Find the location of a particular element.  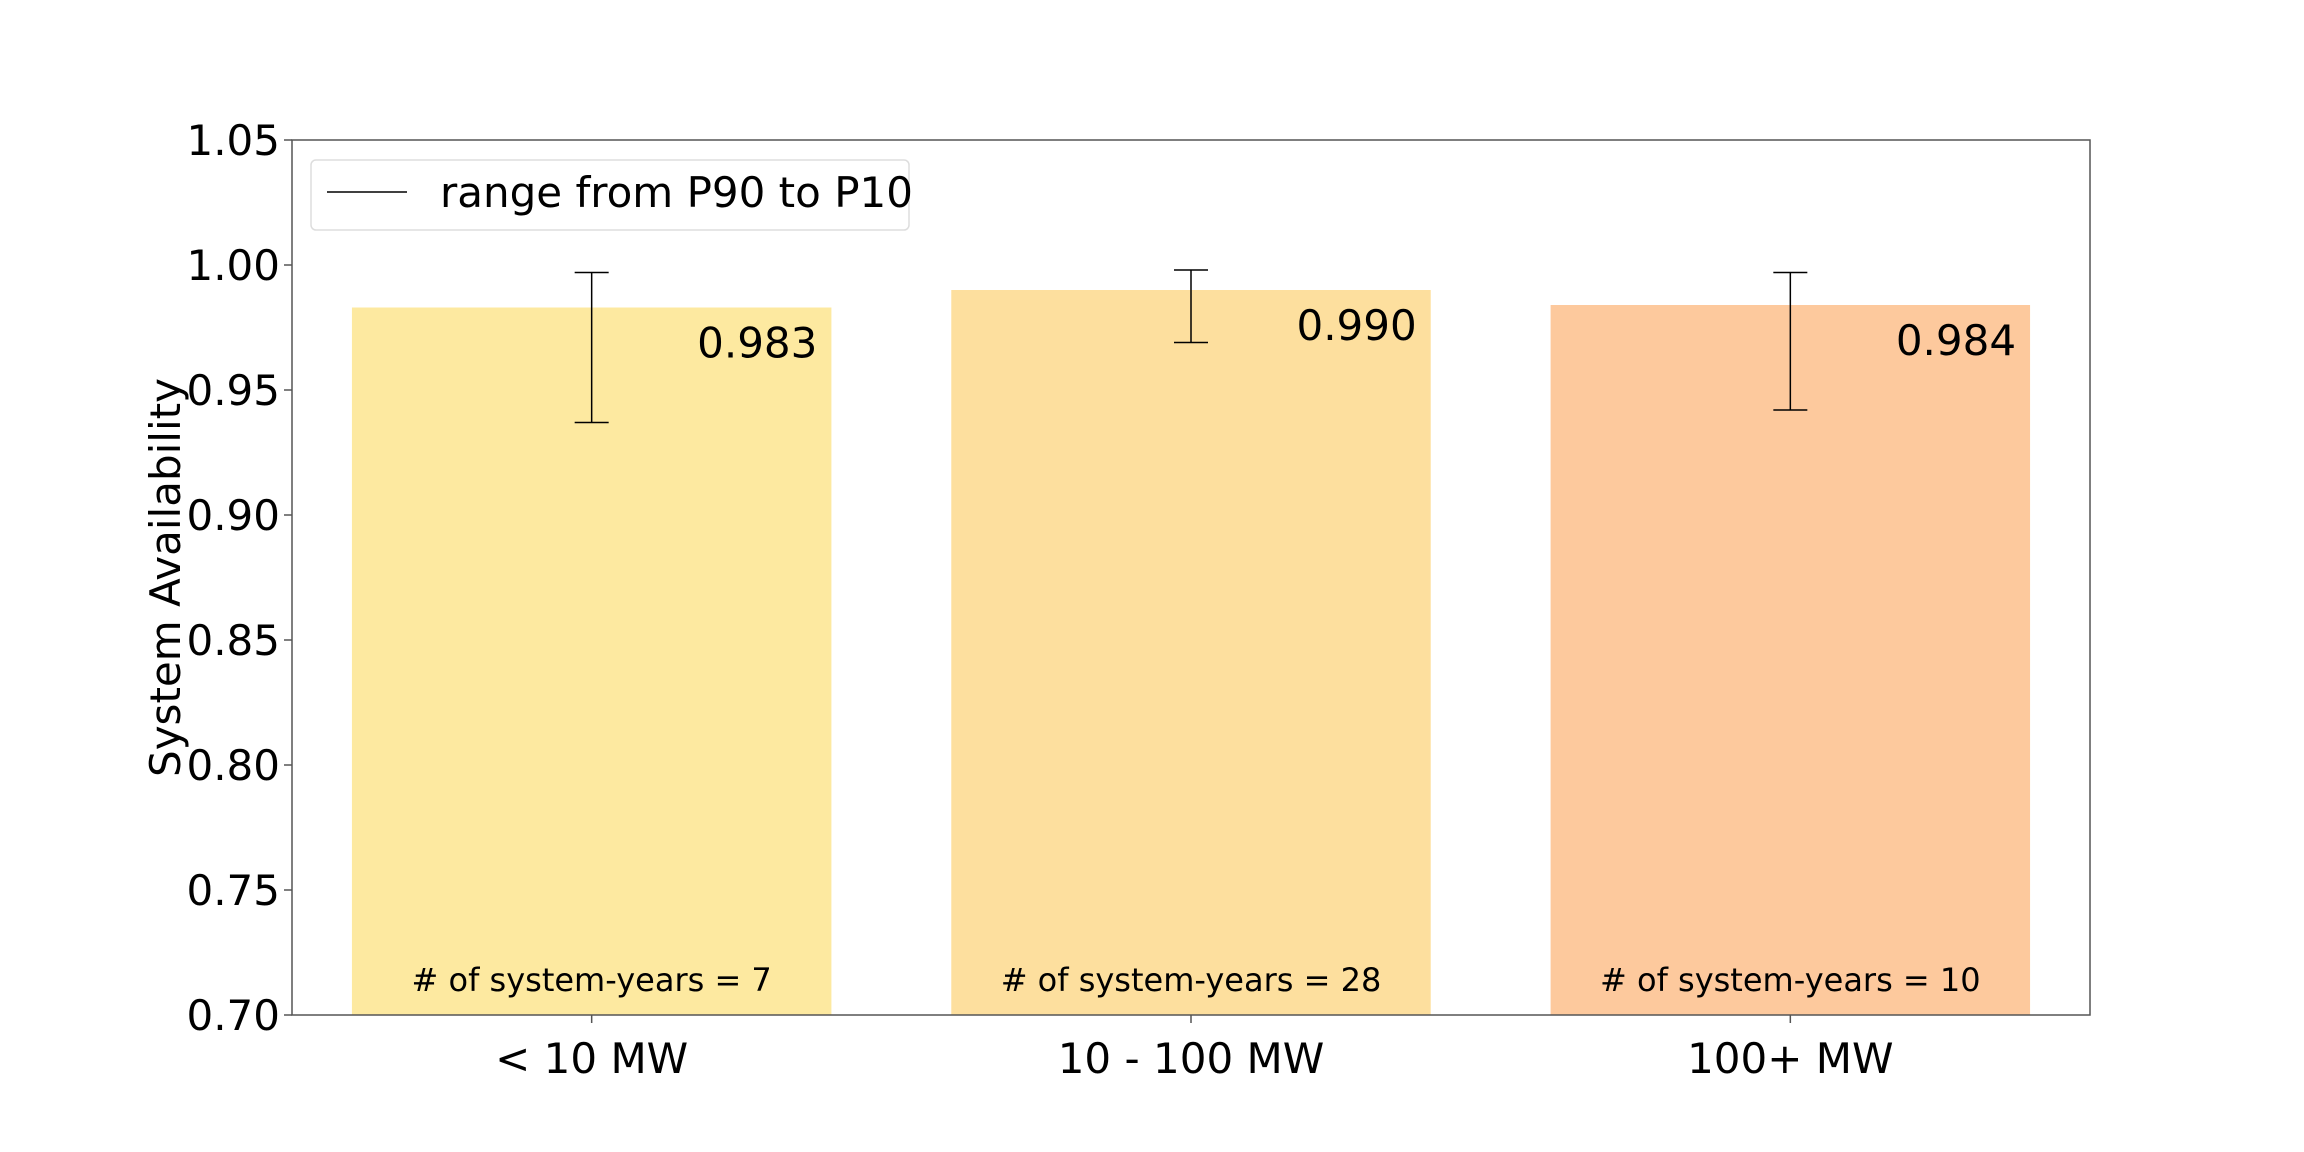

y-tick-label-6: 0.95 is located at coordinates (233, 390).